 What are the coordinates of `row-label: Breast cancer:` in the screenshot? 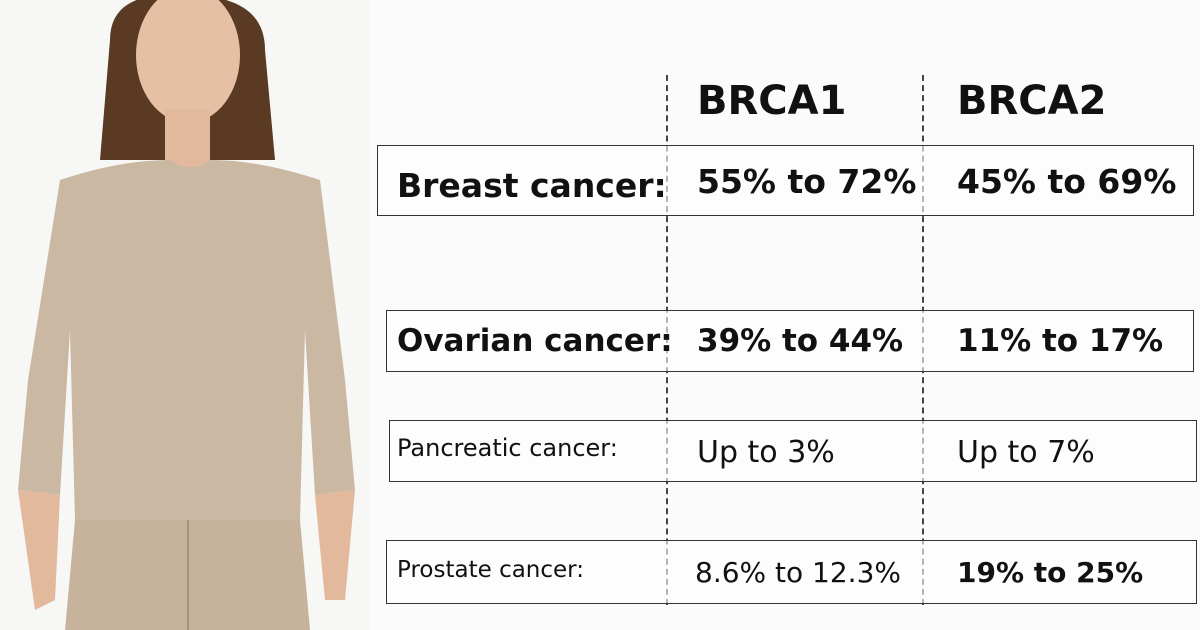 It's located at (532, 185).